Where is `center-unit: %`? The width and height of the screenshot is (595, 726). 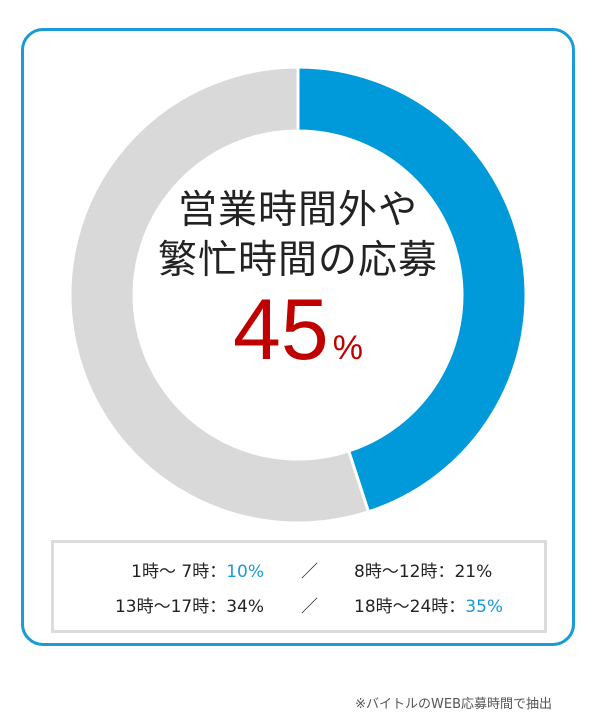 center-unit: % is located at coordinates (347, 348).